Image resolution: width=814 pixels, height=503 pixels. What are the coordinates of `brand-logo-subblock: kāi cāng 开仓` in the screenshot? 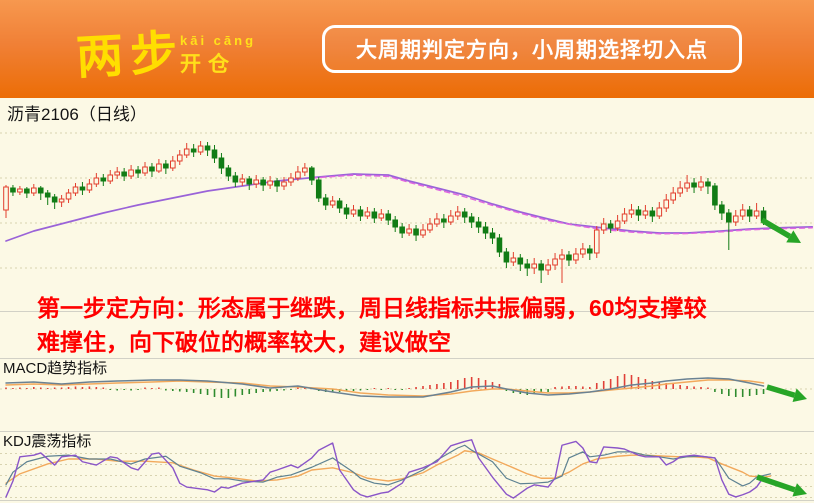 It's located at (218, 55).